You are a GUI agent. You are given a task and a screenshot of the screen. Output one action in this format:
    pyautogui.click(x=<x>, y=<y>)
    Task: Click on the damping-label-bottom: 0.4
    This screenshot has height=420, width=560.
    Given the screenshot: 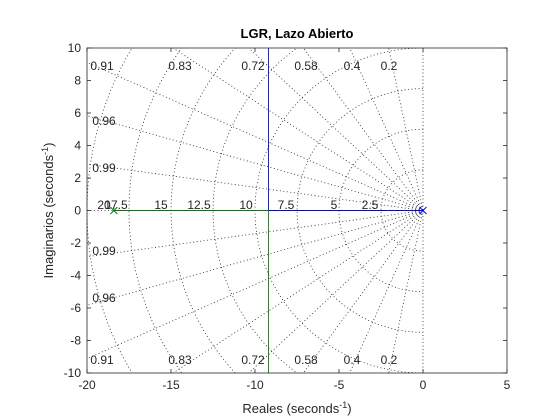 What is the action you would take?
    pyautogui.click(x=352, y=360)
    